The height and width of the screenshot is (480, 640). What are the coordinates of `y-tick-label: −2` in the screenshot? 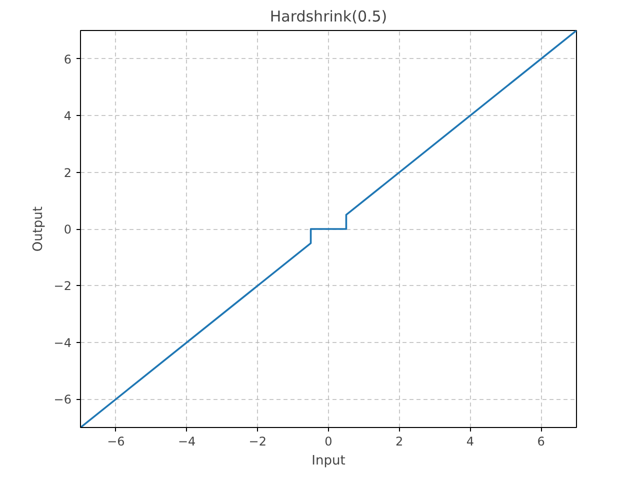 It's located at (63, 286).